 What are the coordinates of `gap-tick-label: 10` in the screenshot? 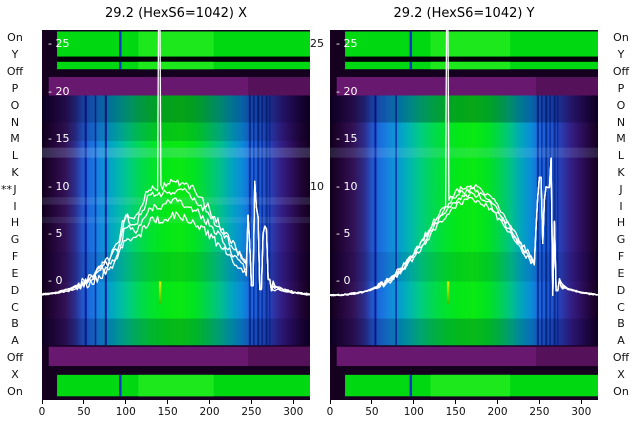 It's located at (317, 186).